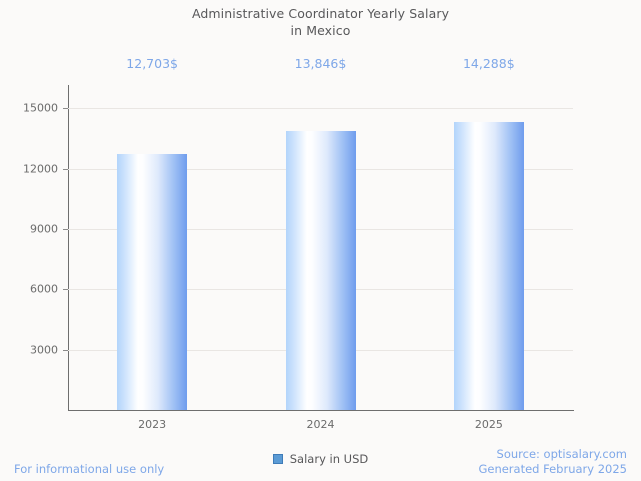 This screenshot has width=641, height=481. What do you see at coordinates (44, 229) in the screenshot?
I see `y-axis-tick-label: 9000` at bounding box center [44, 229].